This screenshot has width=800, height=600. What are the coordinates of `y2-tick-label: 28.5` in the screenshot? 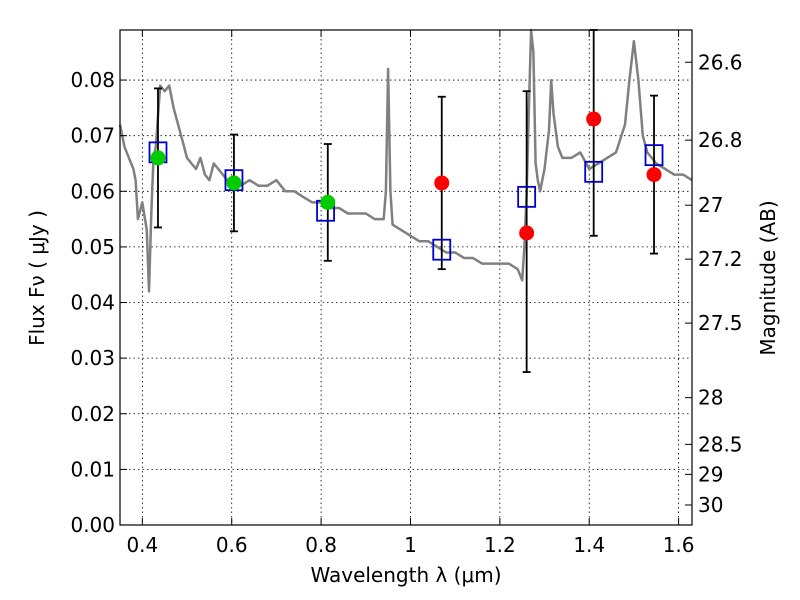 It's located at (720, 444).